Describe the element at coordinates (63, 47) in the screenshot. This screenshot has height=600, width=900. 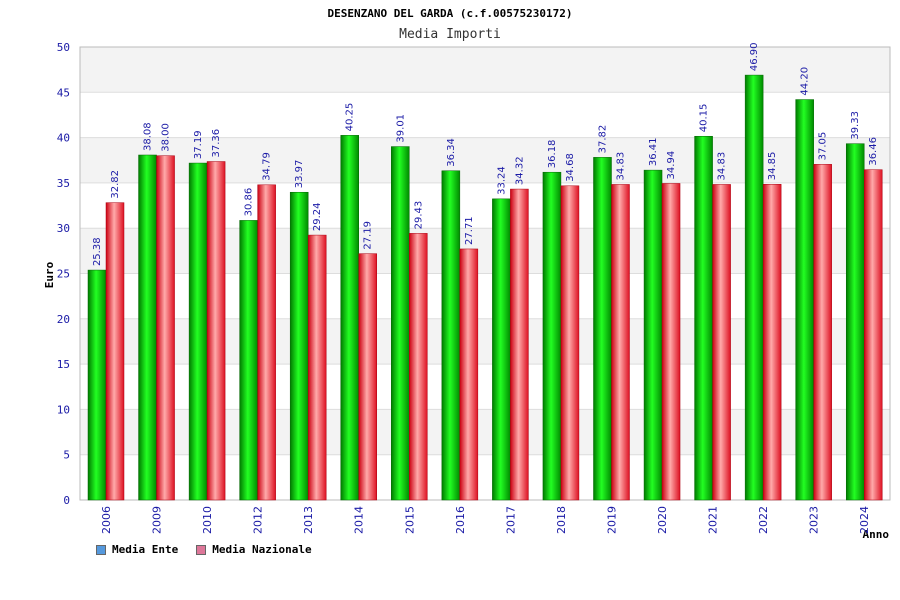
I see `y-tick-label: 50` at that location.